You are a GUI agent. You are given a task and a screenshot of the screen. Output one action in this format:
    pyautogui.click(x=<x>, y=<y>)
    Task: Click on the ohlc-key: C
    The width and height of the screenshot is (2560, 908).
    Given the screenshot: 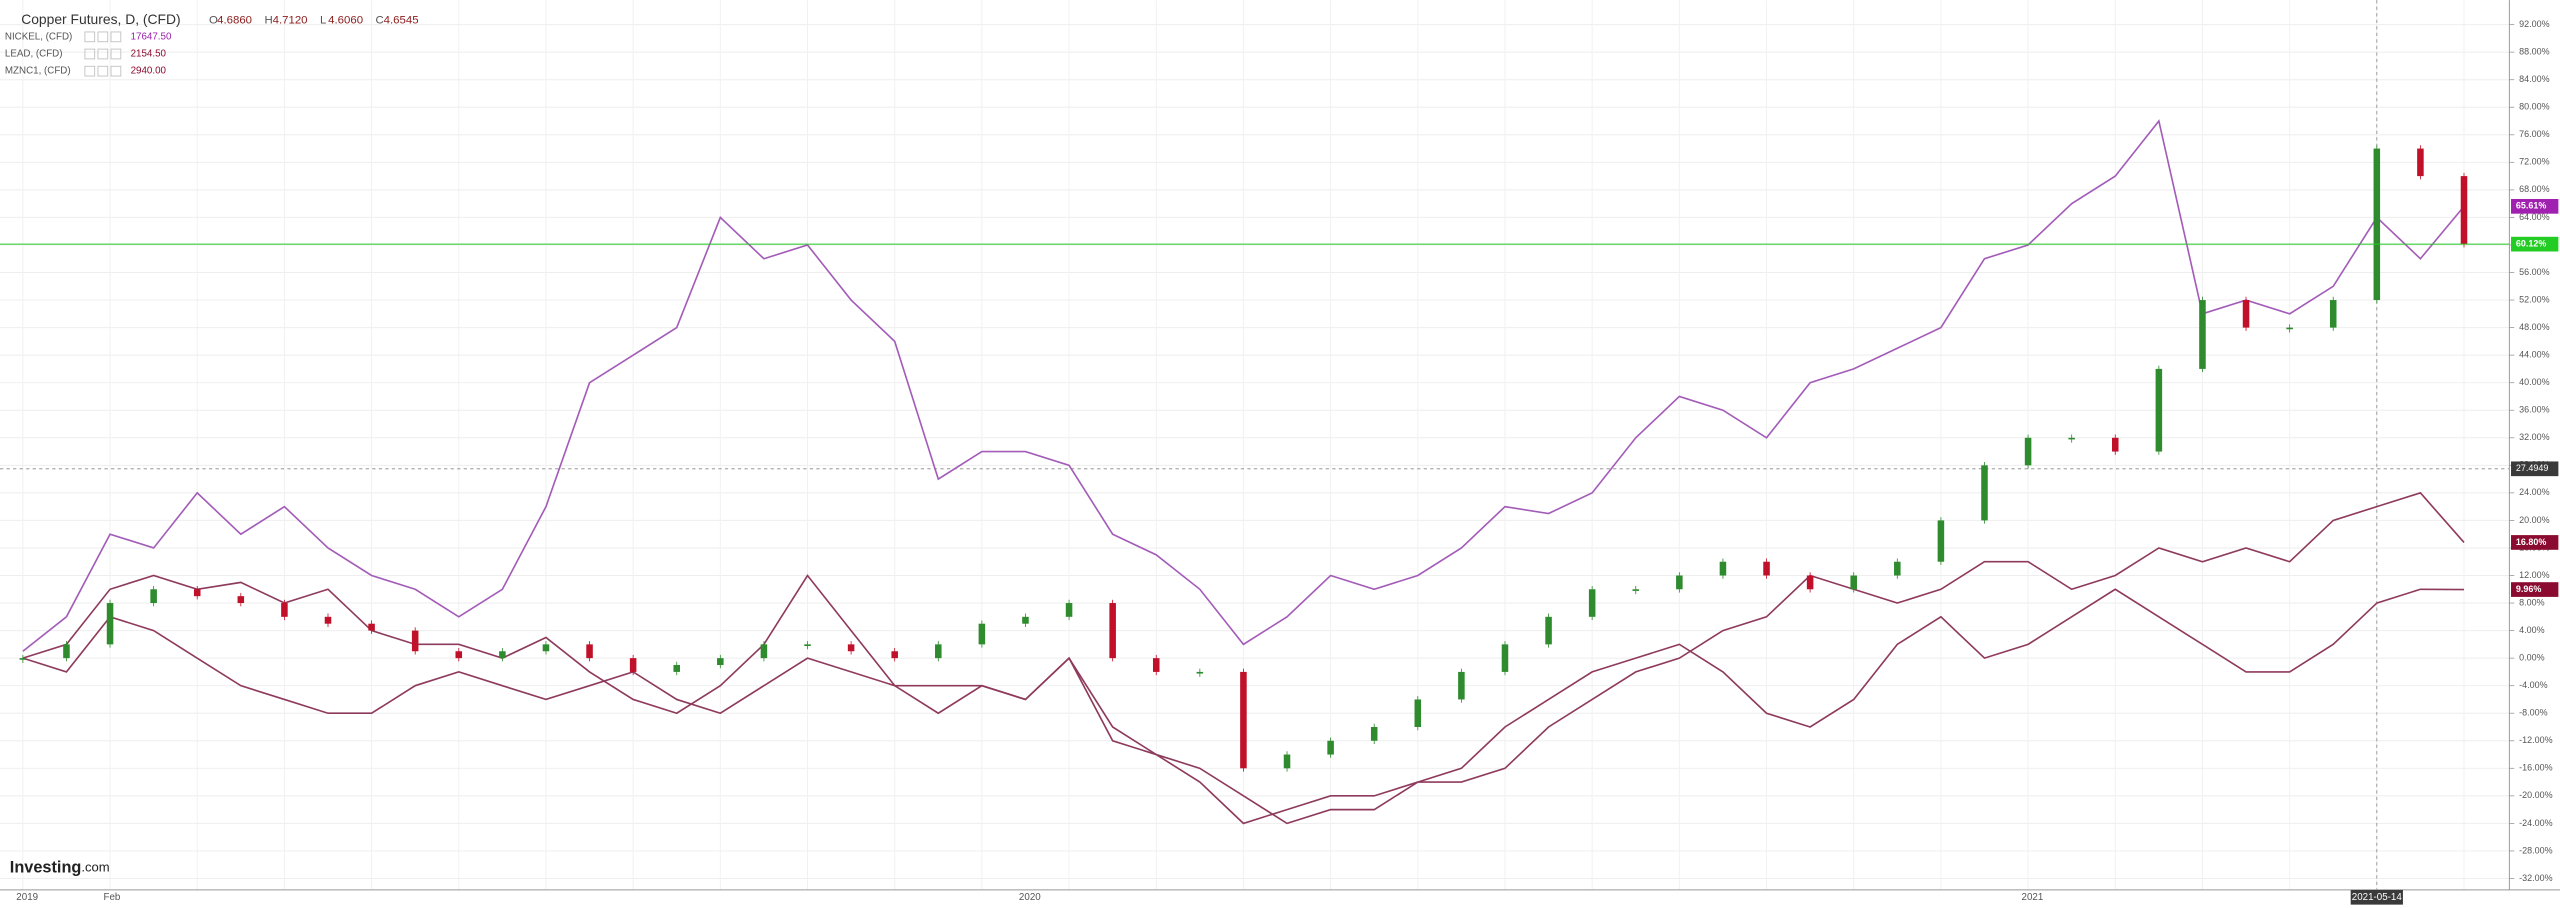 What is the action you would take?
    pyautogui.click(x=380, y=21)
    